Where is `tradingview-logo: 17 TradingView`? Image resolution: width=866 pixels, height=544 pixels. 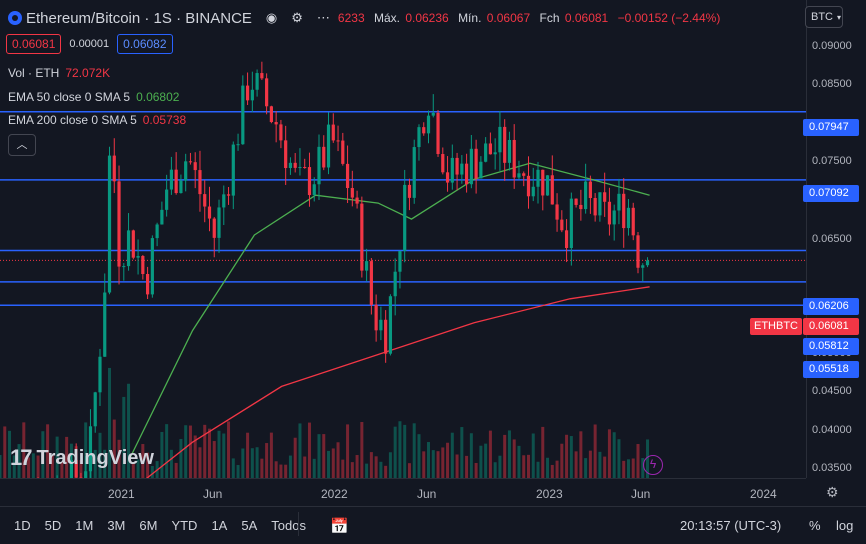
tradingview-logo: 17 TradingView is located at coordinates (82, 458).